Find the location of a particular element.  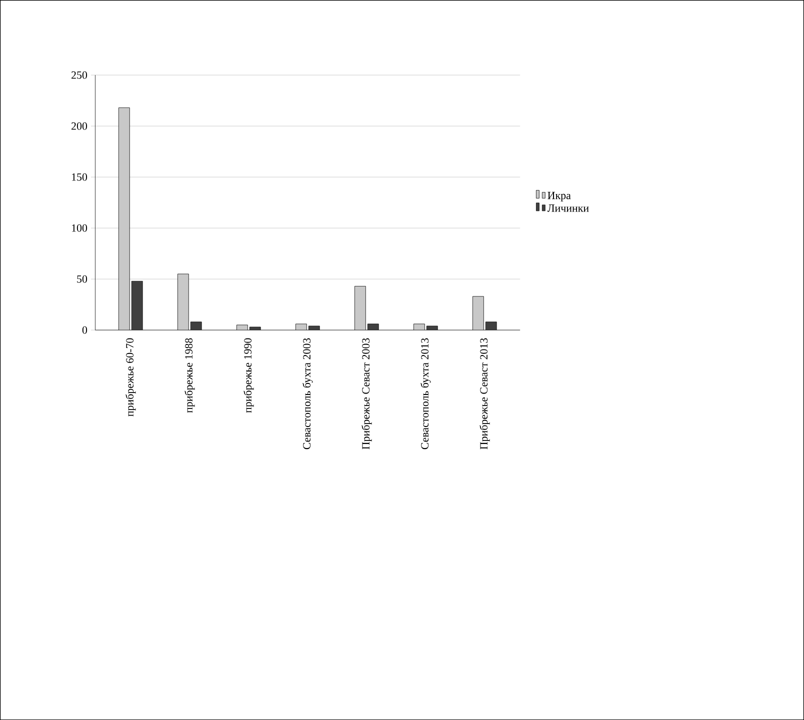

x-tick-label: Севастополь бухта 2013 is located at coordinates (425, 394).